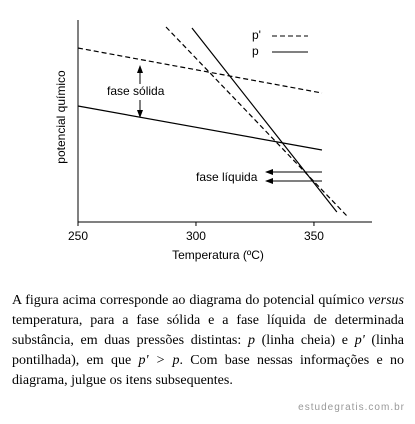  What do you see at coordinates (304, 340) in the screenshot?
I see `caption-run: (linha cheia) e` at bounding box center [304, 340].